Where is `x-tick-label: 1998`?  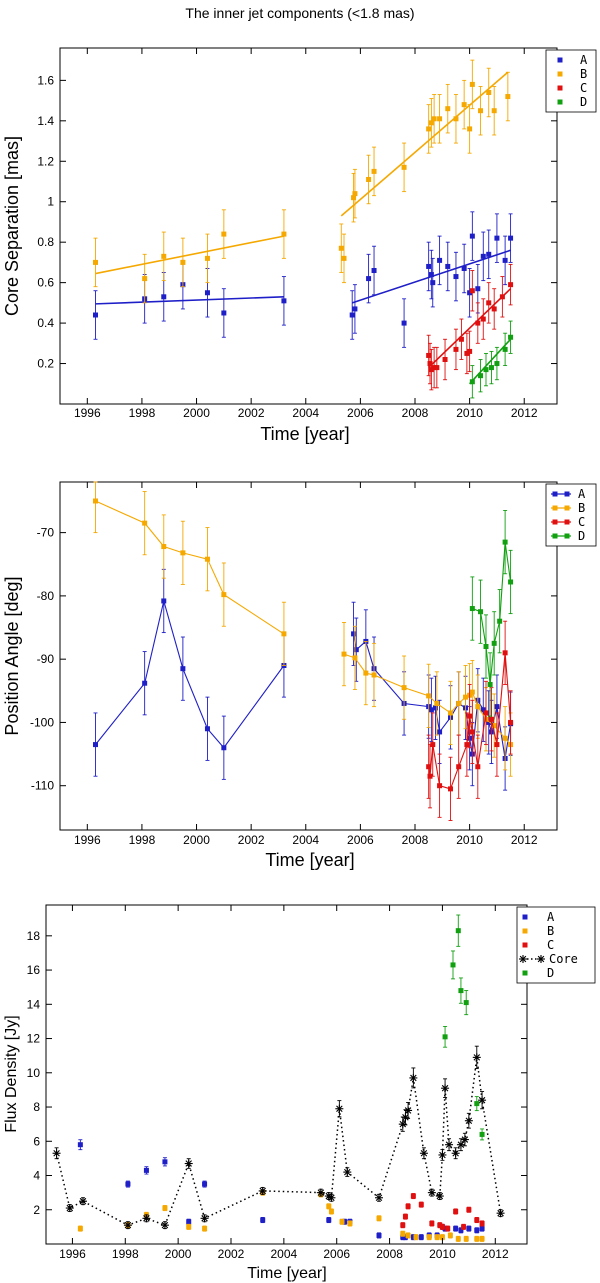 x-tick-label: 1998 is located at coordinates (125, 1254).